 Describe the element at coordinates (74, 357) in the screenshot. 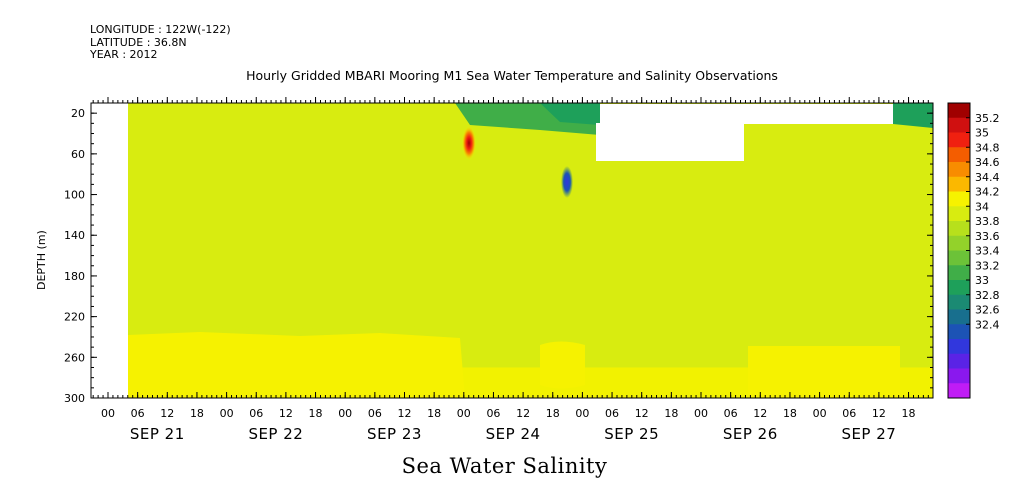

I see `y-tick-label: 260` at that location.